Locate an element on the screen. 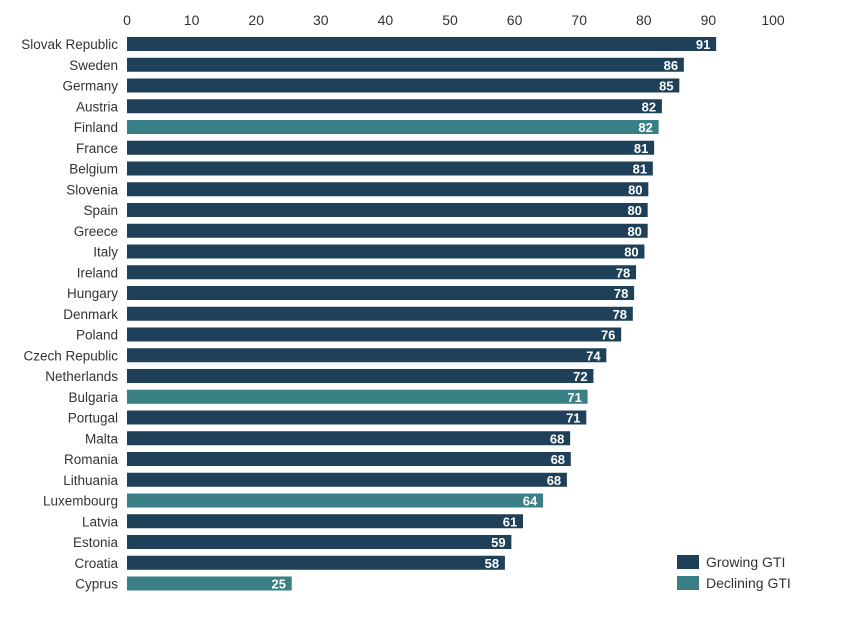 The width and height of the screenshot is (850, 621). x-axis-ticks: 0 10 20 30 40 50 60 70 80 90 100 is located at coordinates (454, 20).